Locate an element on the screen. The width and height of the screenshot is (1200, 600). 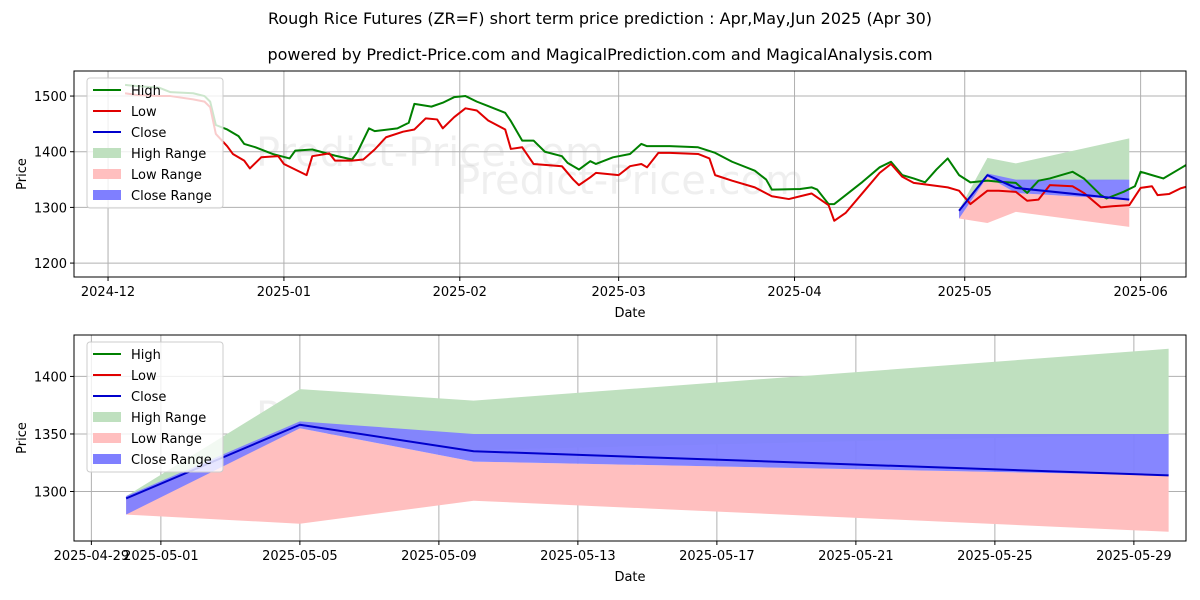
y-tick-label: 1350 is located at coordinates (50, 435).